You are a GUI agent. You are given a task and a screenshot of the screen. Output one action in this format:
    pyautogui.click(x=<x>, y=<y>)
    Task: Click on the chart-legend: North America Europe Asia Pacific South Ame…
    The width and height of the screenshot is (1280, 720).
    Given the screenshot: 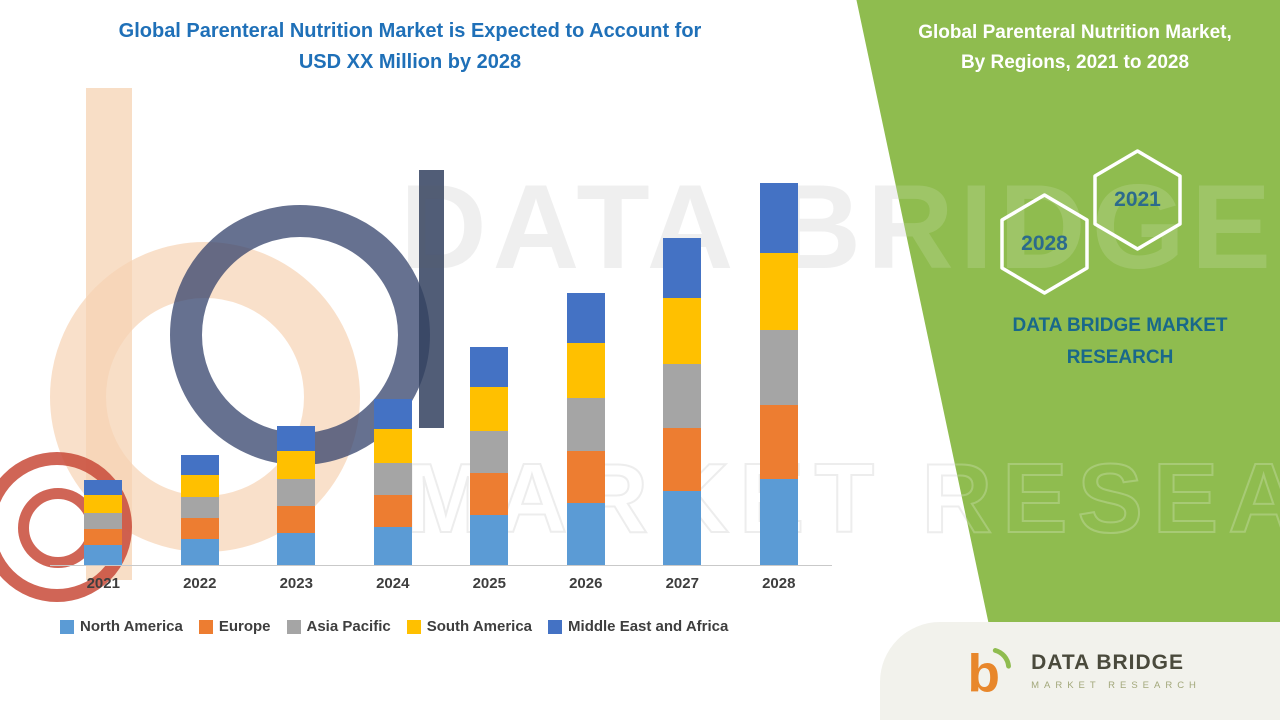 What is the action you would take?
    pyautogui.click(x=394, y=626)
    